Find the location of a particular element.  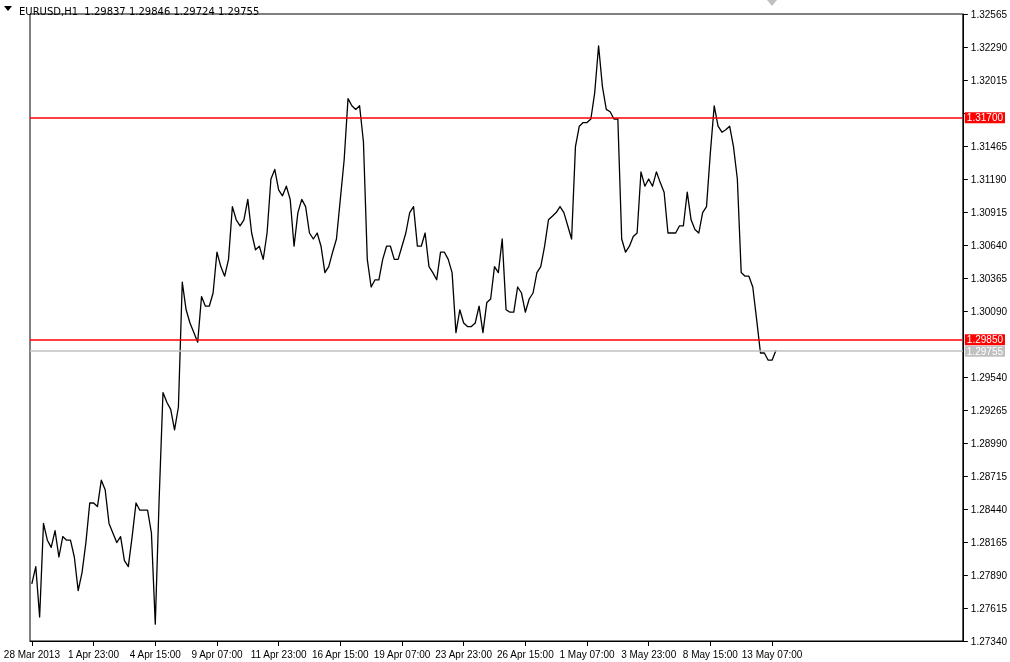

y-tick-label: 1.29265 is located at coordinates (989, 410).